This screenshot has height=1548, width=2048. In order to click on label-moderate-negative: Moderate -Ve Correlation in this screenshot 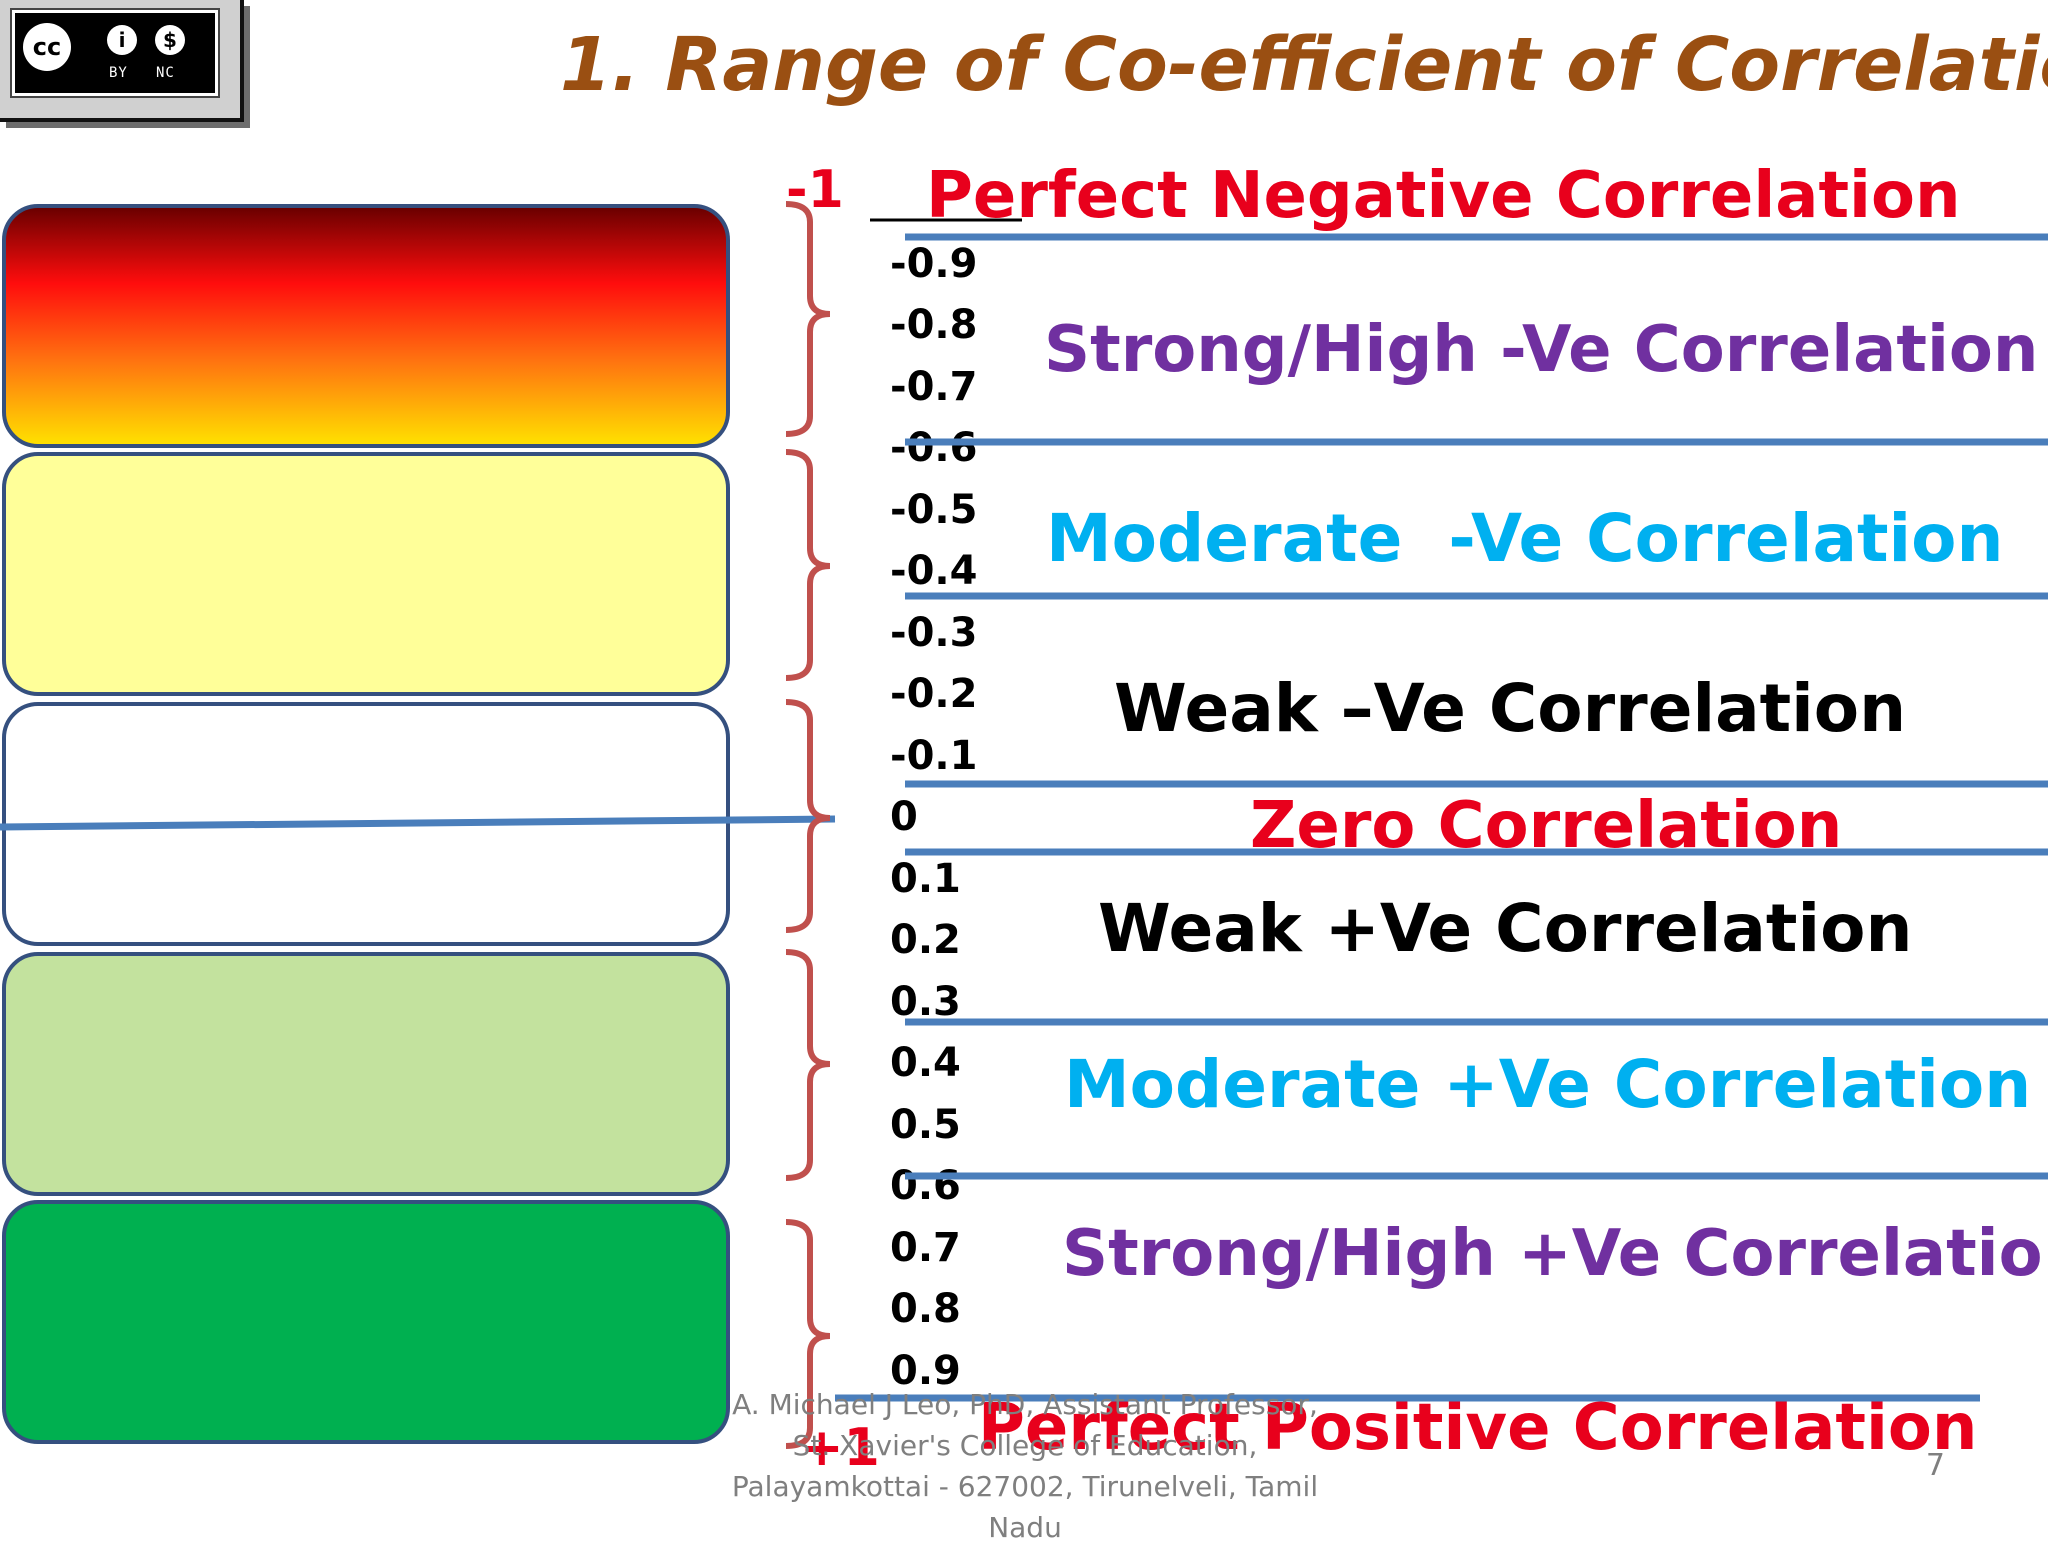, I will do `click(1525, 538)`.